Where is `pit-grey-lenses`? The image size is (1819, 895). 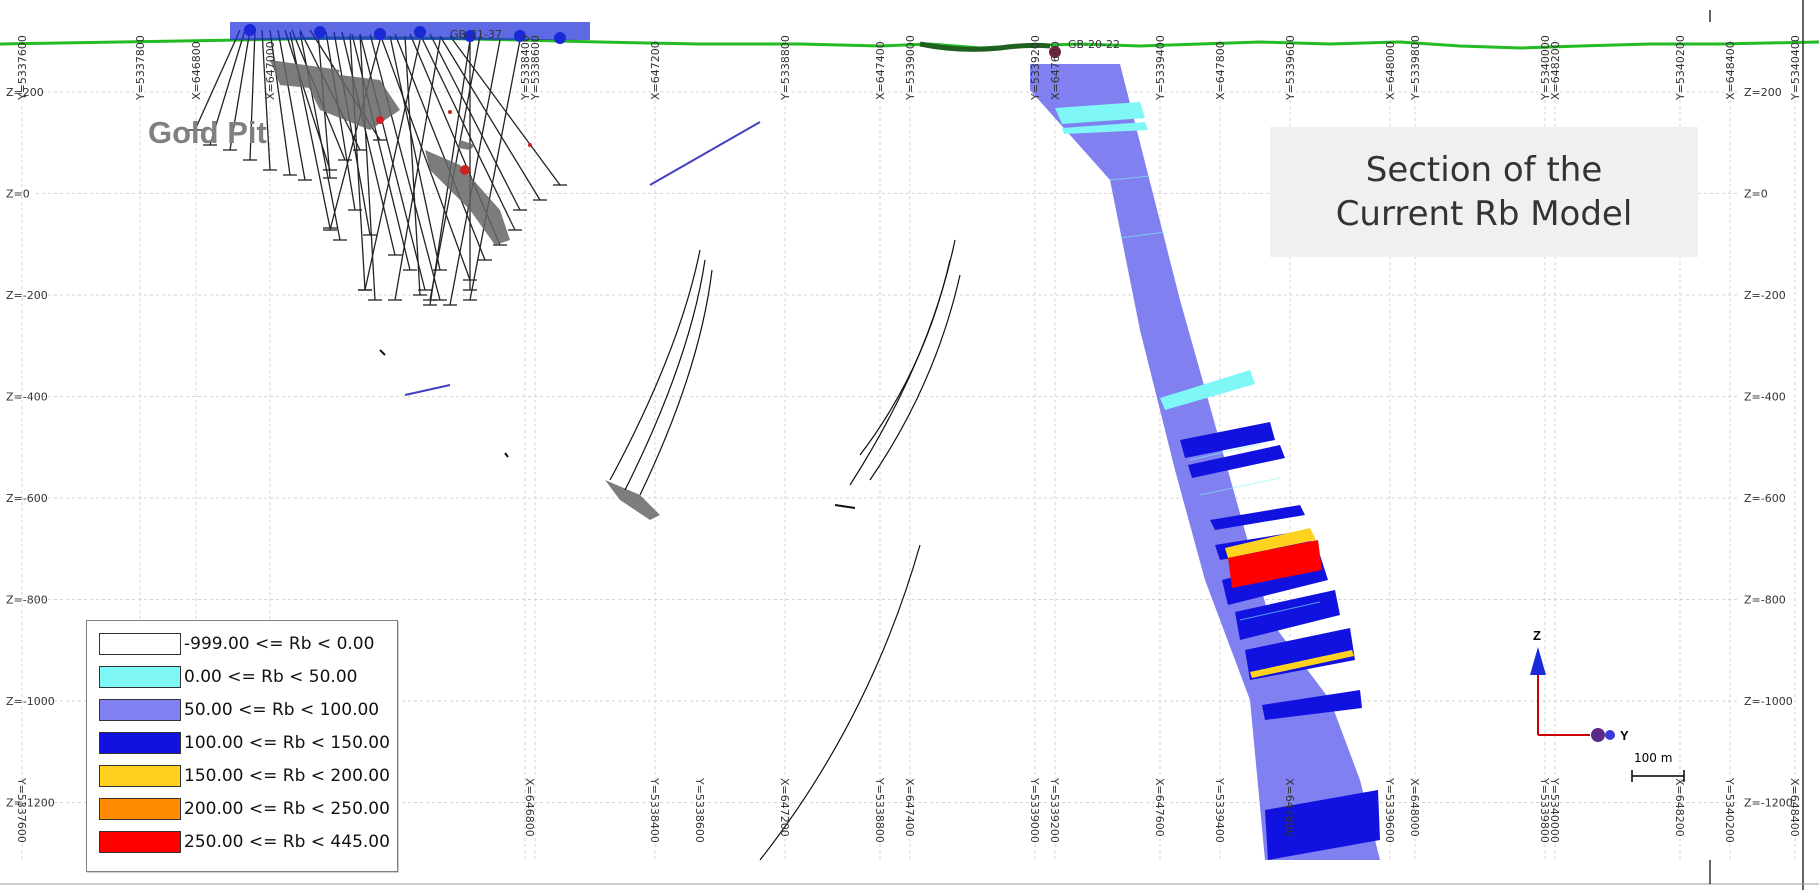 pit-grey-lenses is located at coordinates (465, 290).